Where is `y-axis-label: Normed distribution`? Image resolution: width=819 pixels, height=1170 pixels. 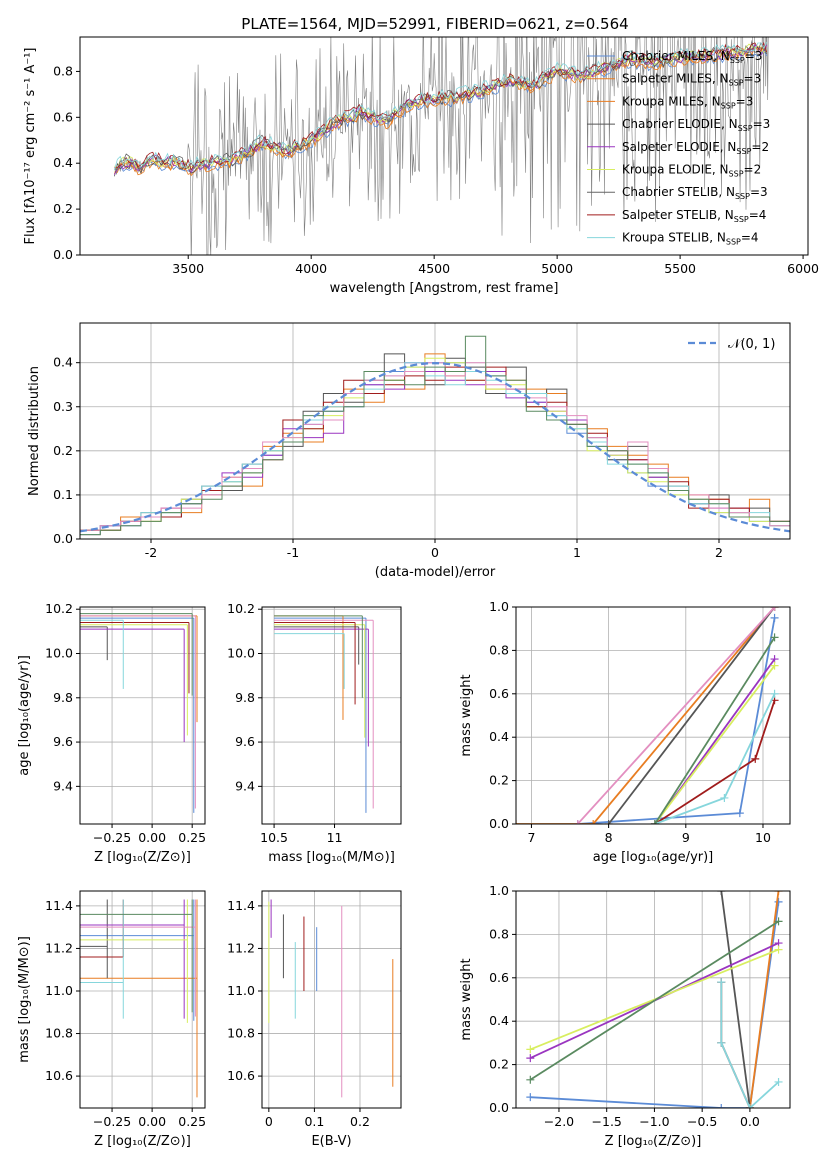
y-axis-label: Normed distribution is located at coordinates (34, 431).